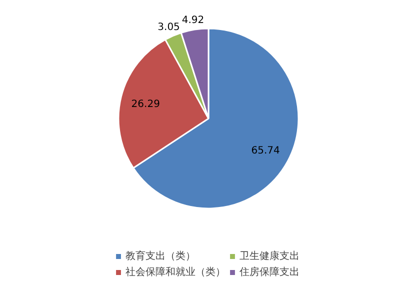 This screenshot has width=413, height=285. What do you see at coordinates (270, 256) in the screenshot?
I see `legend-label: 卫生健康支出` at bounding box center [270, 256].